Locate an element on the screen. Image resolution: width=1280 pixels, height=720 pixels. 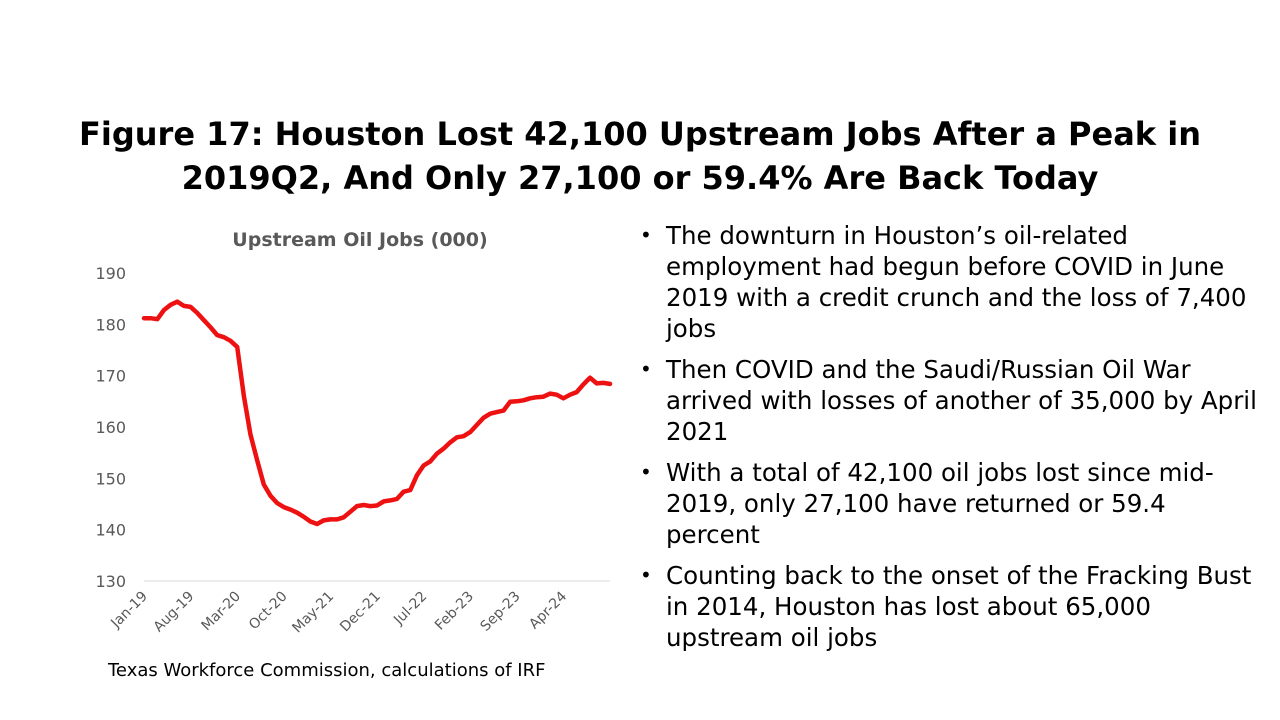
x-tick-label: Oct-20 is located at coordinates (268, 611).